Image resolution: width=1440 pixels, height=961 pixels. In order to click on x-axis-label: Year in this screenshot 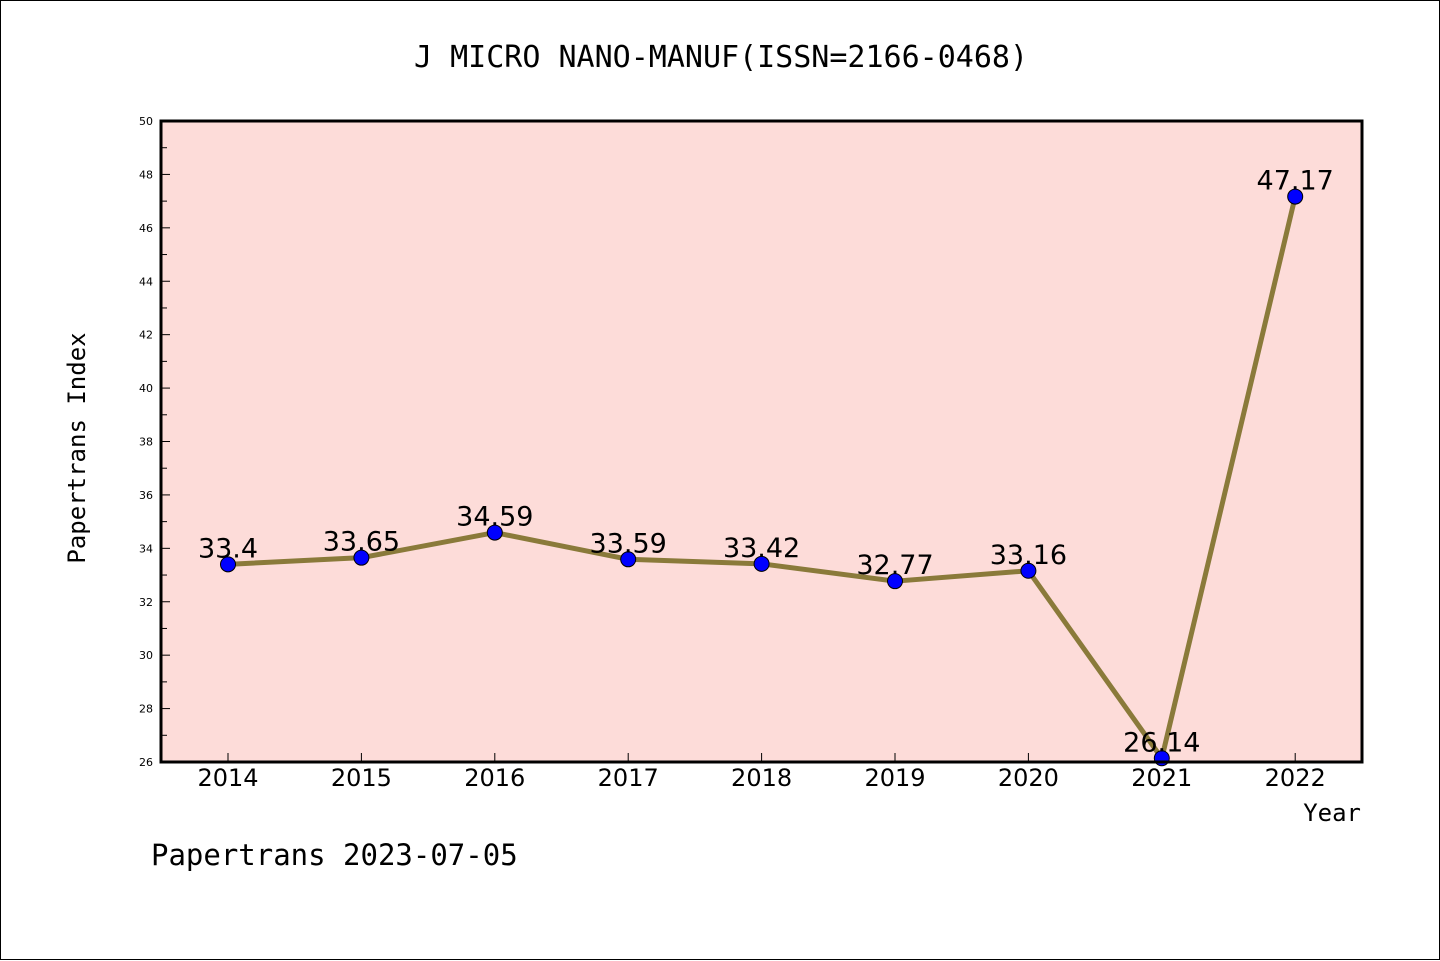, I will do `click(1332, 813)`.